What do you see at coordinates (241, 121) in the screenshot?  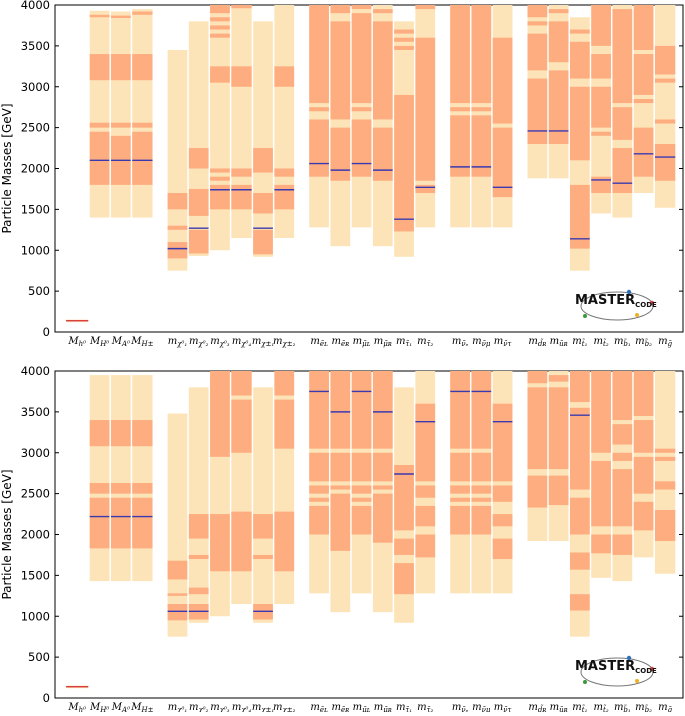 I see `column-mchi40` at bounding box center [241, 121].